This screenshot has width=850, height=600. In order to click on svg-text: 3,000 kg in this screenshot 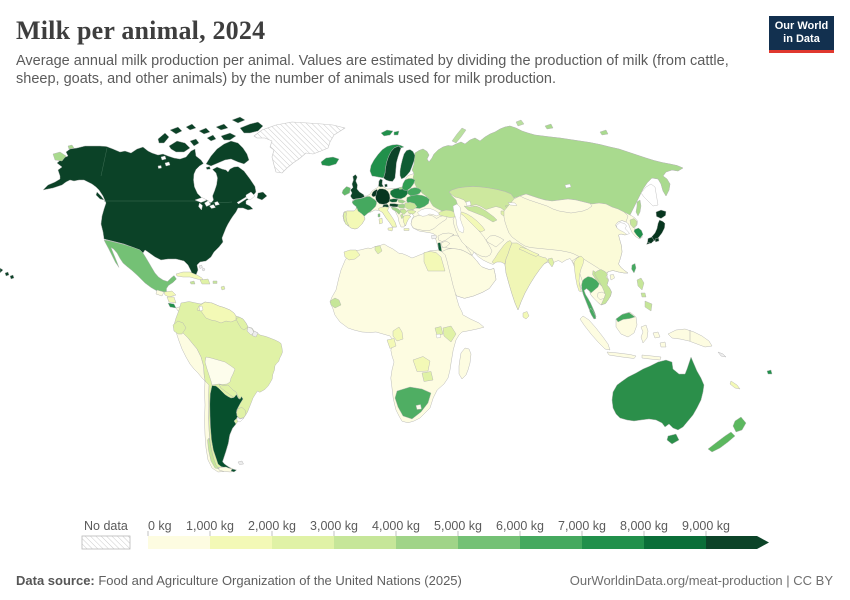, I will do `click(334, 526)`.